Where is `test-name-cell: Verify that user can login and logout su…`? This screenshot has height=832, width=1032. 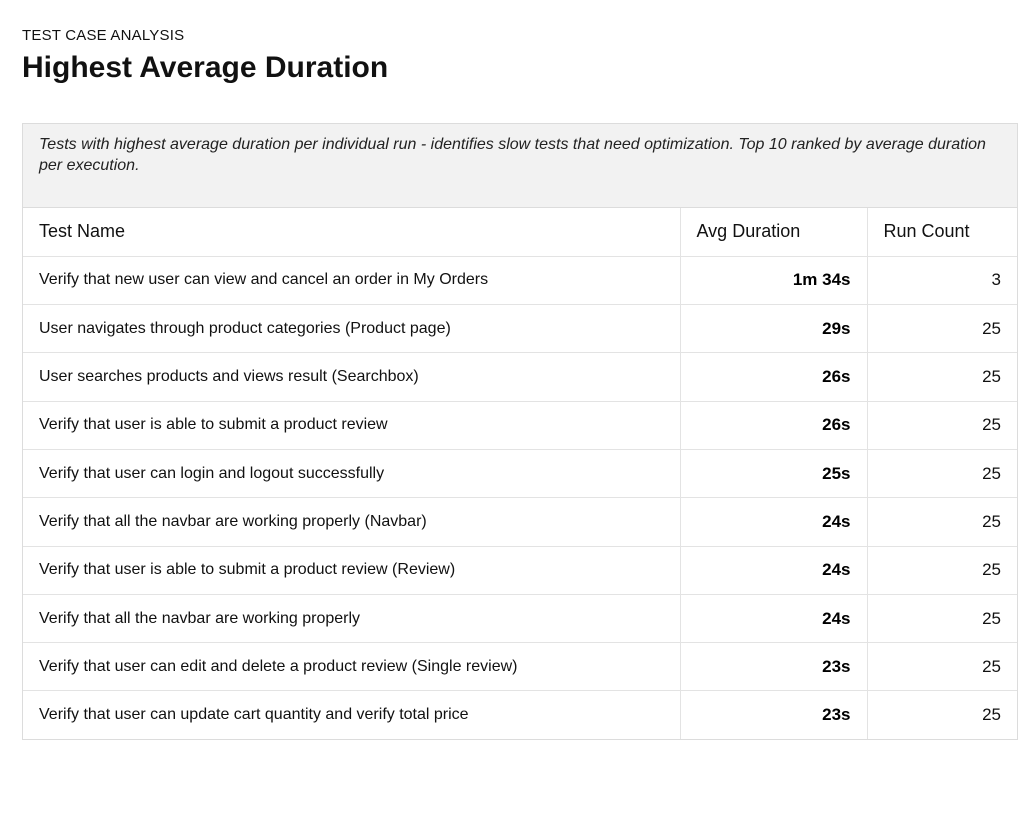 test-name-cell: Verify that user can login and logout su… is located at coordinates (351, 473).